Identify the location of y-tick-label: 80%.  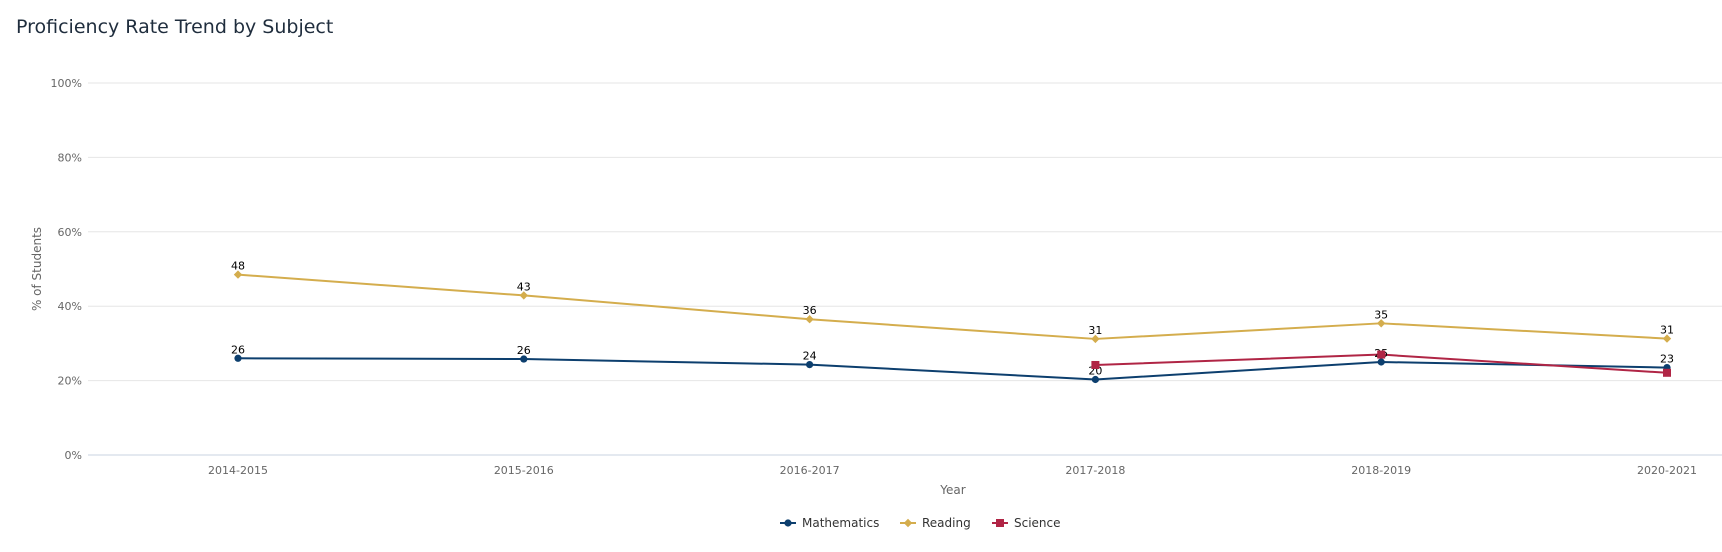
(70, 157).